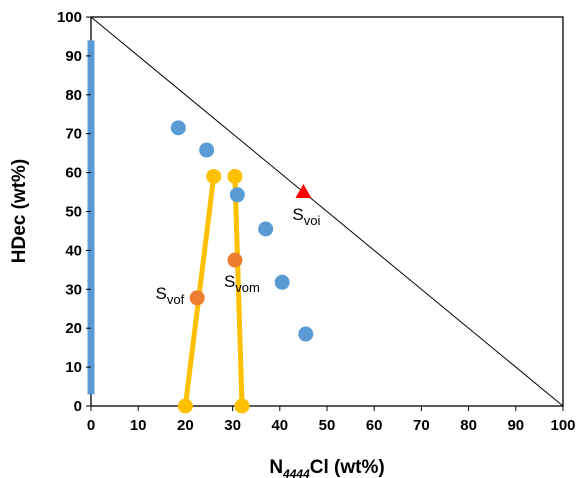 This screenshot has height=478, width=582. Describe the element at coordinates (91, 425) in the screenshot. I see `x-tick-label-0: 0` at that location.